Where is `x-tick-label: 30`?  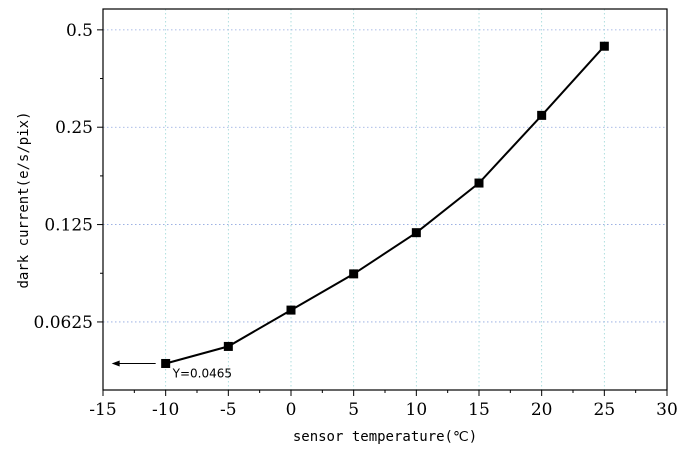
x-tick-label: 30 is located at coordinates (667, 410).